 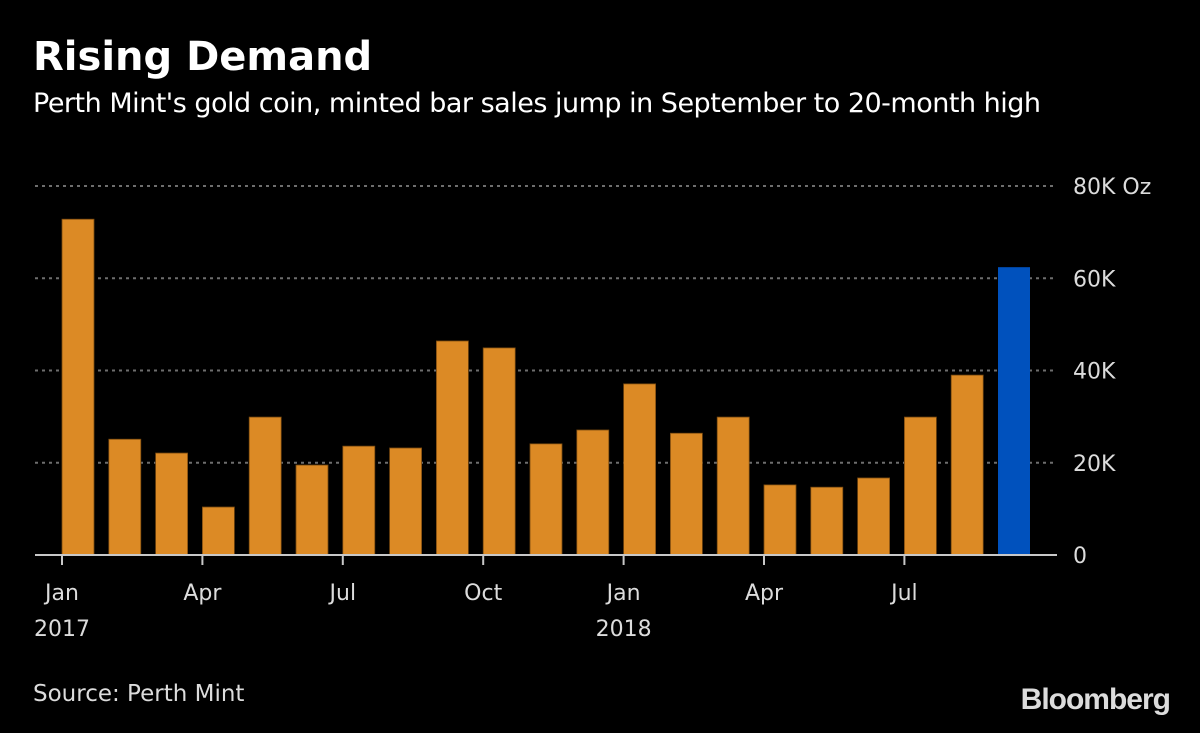 What do you see at coordinates (265, 486) in the screenshot?
I see `bar-may-2017` at bounding box center [265, 486].